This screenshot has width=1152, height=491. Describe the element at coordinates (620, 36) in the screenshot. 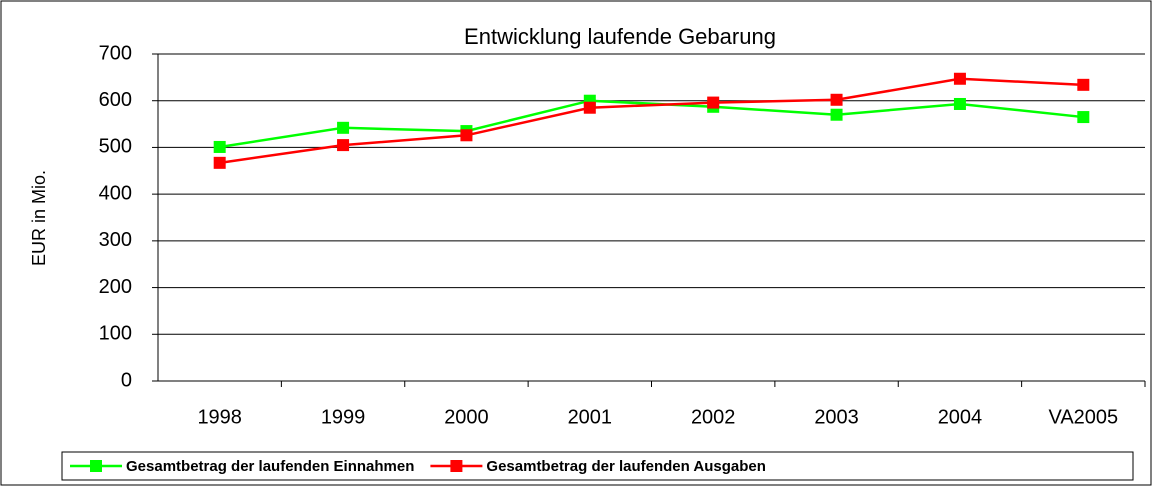

I see `chart-title: Entwicklung laufende Gebarung` at that location.